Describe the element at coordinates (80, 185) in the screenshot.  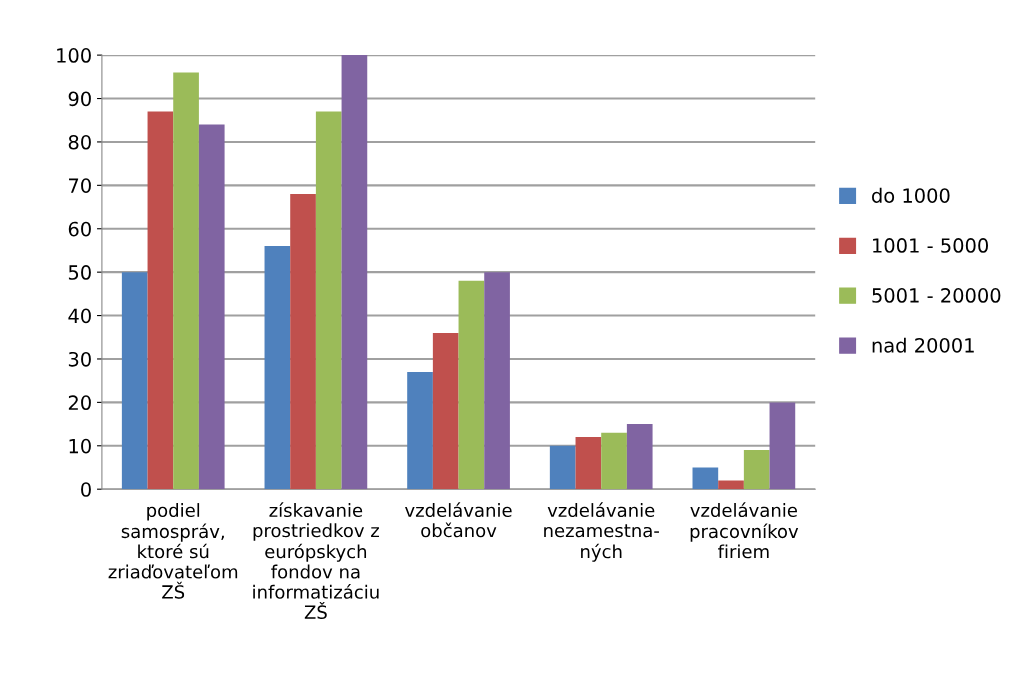
I see `y-tick-label: 70` at that location.